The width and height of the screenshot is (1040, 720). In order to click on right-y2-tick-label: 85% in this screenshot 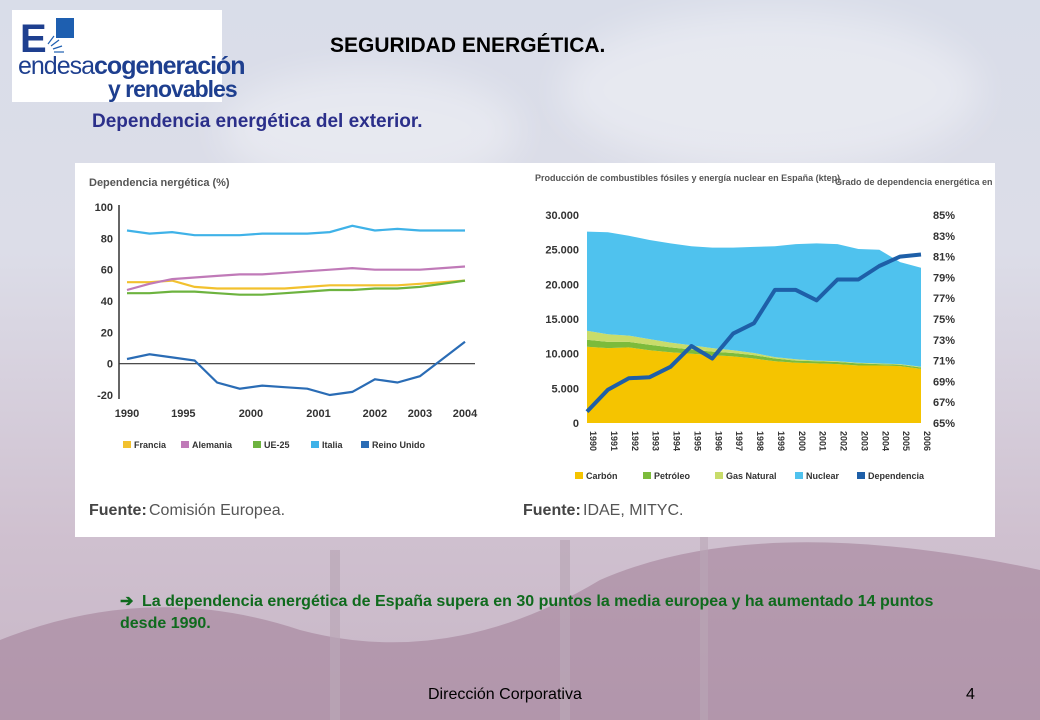, I will do `click(944, 216)`.